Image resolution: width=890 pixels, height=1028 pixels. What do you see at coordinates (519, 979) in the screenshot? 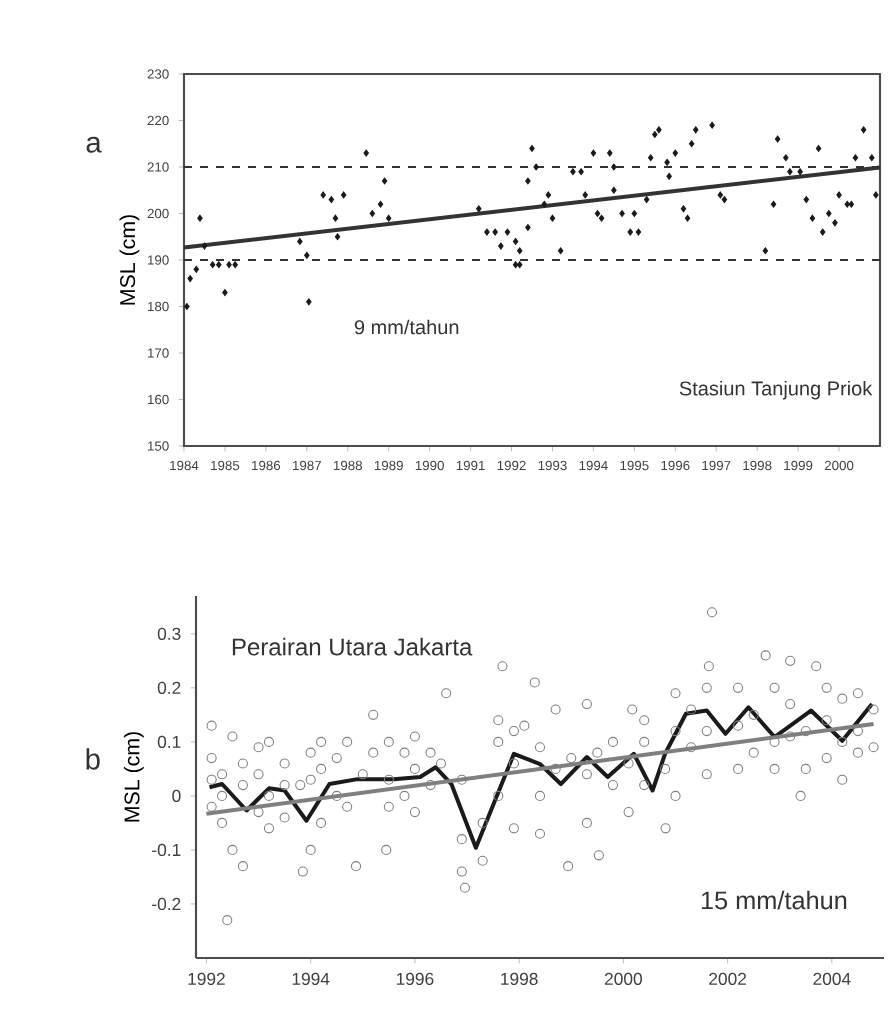
I see `x-tick-label: 1998` at bounding box center [519, 979].